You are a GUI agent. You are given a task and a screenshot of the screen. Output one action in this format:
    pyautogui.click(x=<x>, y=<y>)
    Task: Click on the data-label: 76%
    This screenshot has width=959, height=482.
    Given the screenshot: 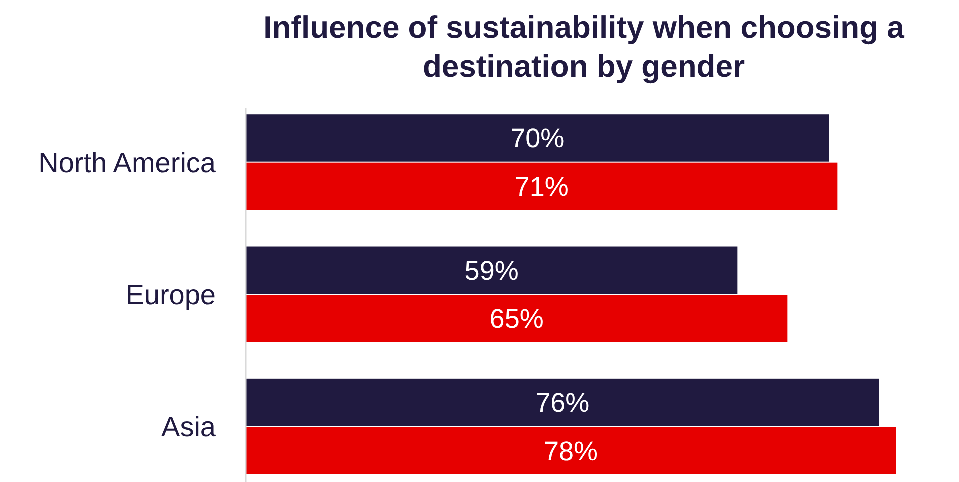 What is the action you would take?
    pyautogui.click(x=563, y=403)
    